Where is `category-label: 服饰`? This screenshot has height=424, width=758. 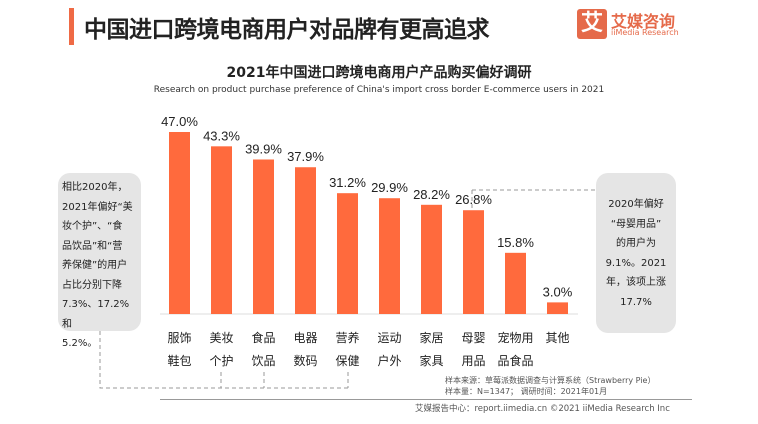
category-label: 服饰 is located at coordinates (179, 338).